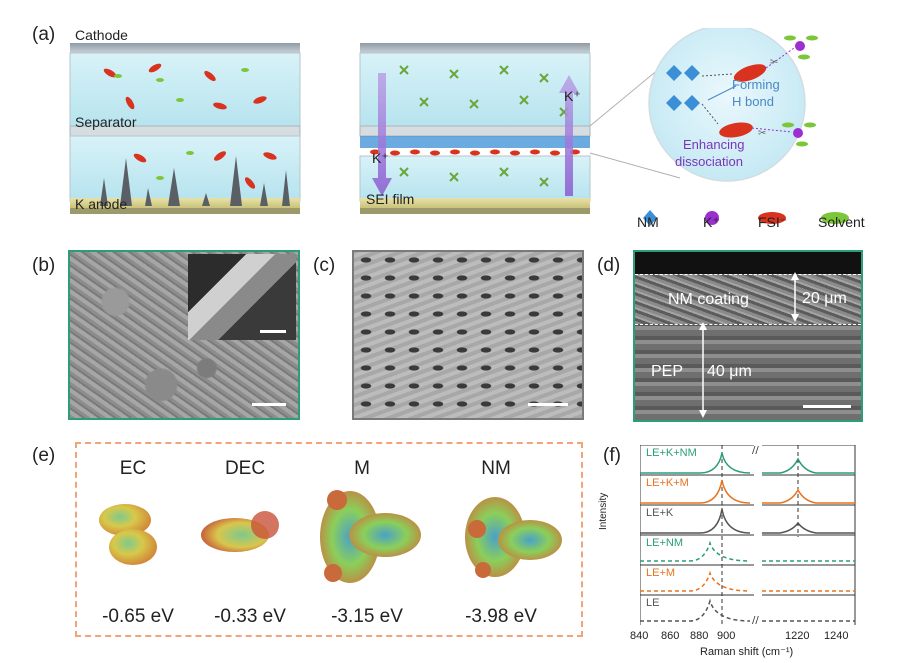 This screenshot has width=913, height=663. What do you see at coordinates (836, 636) in the screenshot?
I see `x-tick-1240: 1240` at bounding box center [836, 636].